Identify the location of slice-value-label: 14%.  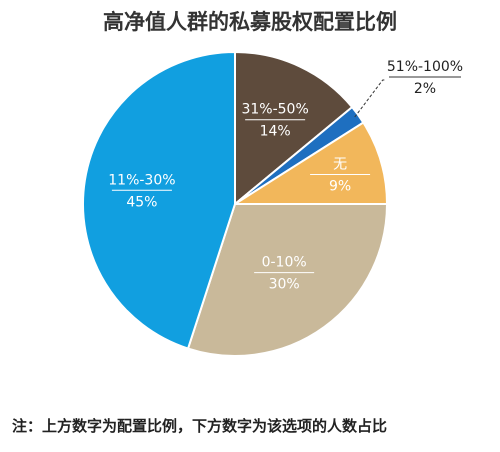
(275, 132).